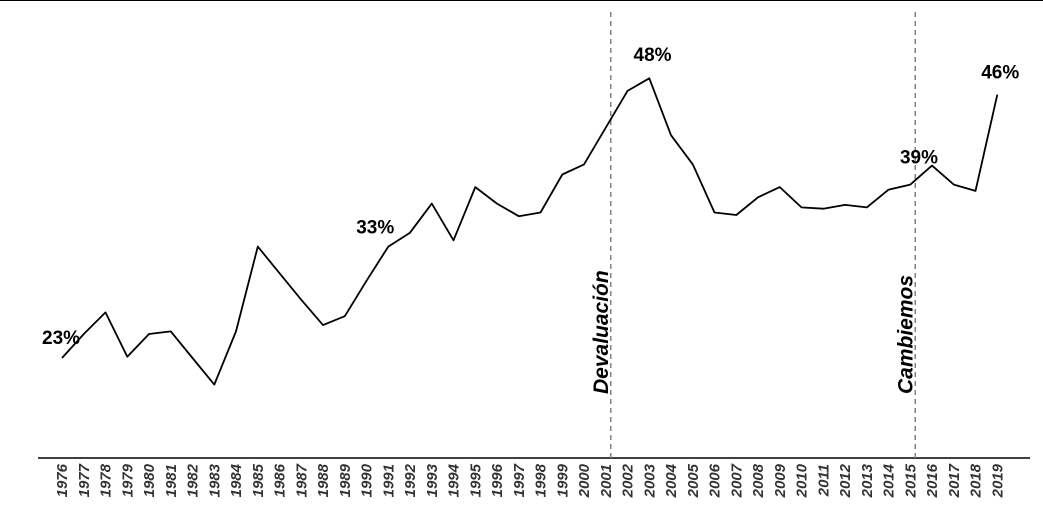  What do you see at coordinates (823, 480) in the screenshot?
I see `x-tick-label: 2011` at bounding box center [823, 480].